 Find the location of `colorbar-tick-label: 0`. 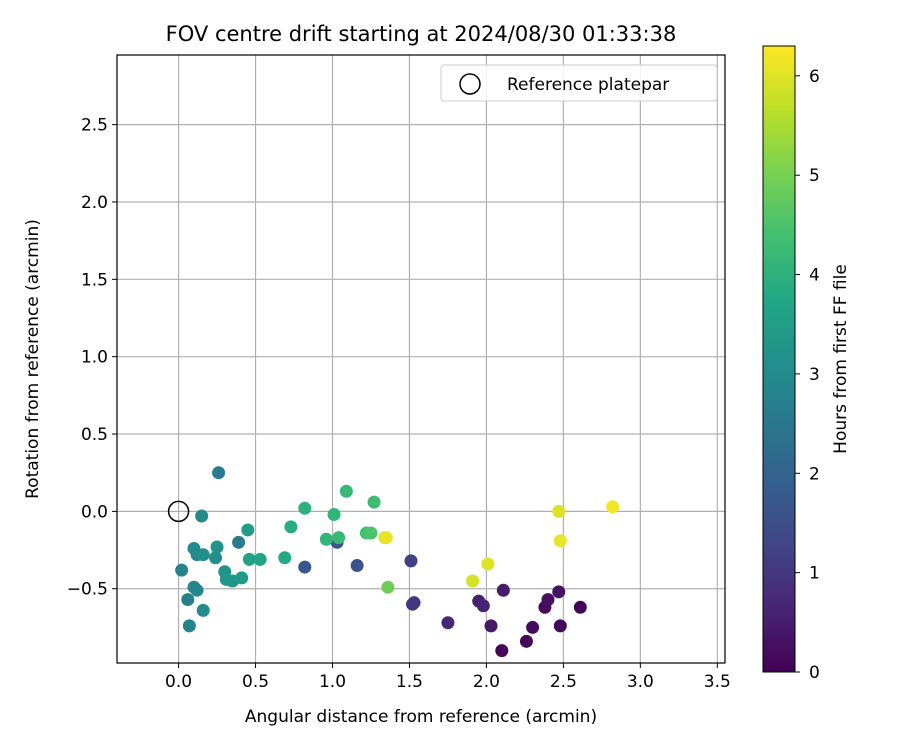

colorbar-tick-label: 0 is located at coordinates (814, 673).